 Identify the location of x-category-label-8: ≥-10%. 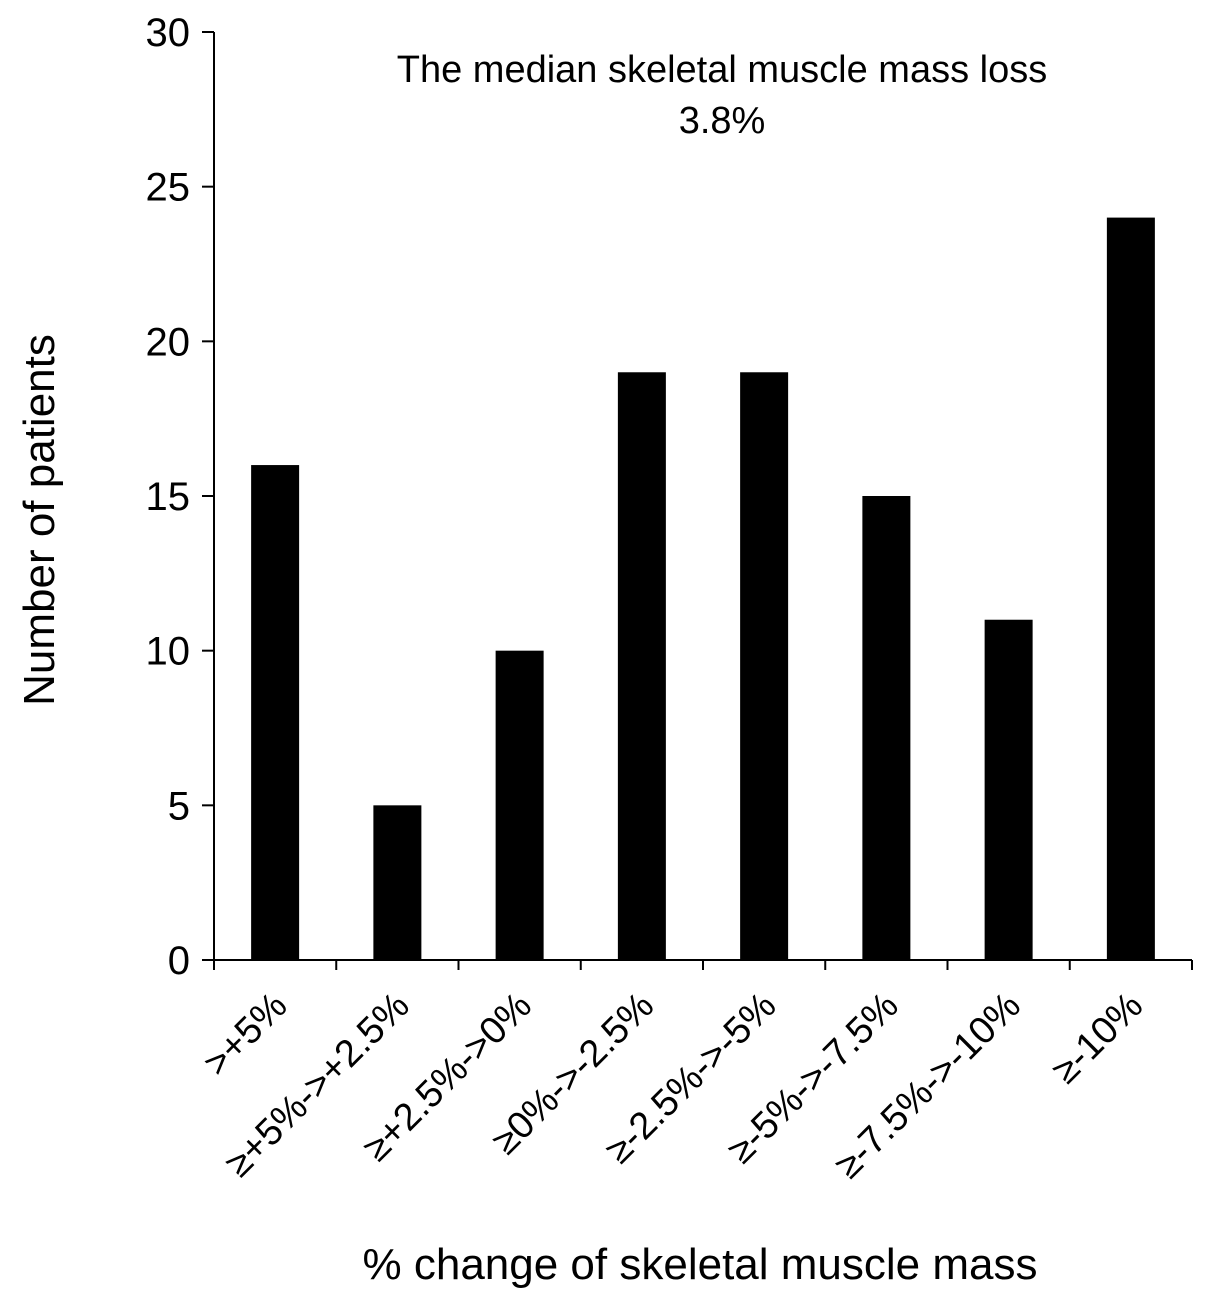
(1097, 1038).